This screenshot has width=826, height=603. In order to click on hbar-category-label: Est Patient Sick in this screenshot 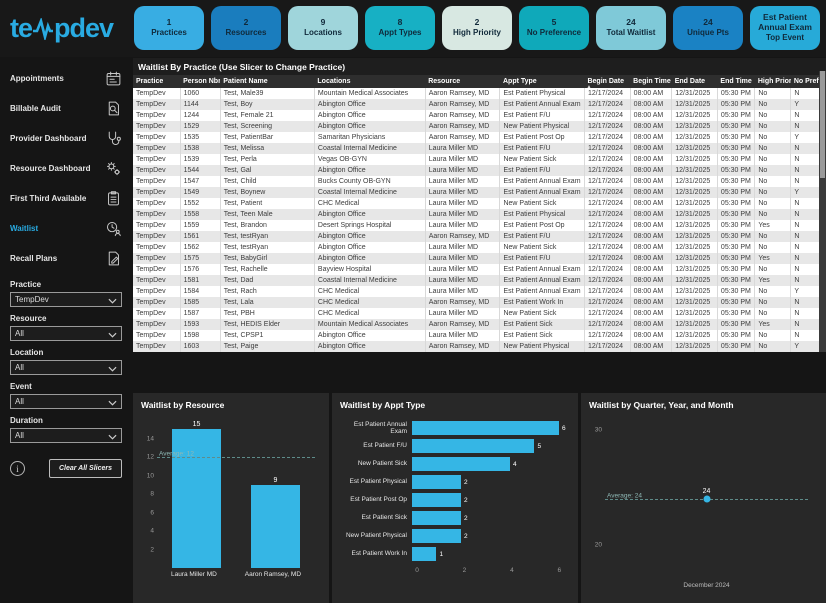, I will do `click(384, 518)`.